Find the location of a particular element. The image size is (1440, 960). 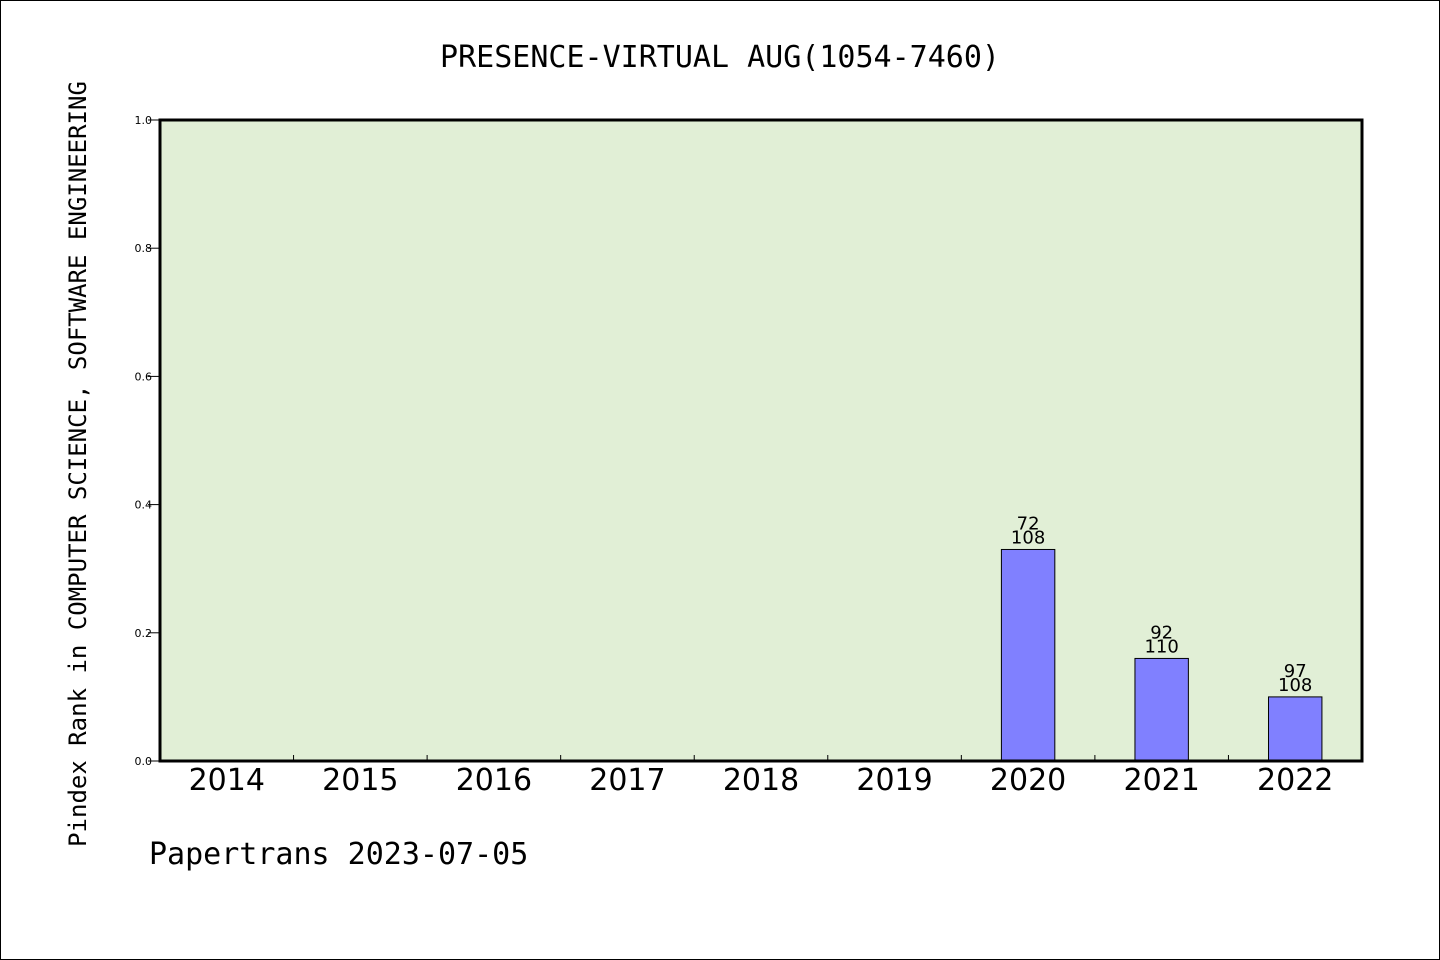

x-tick-label: 2015 is located at coordinates (360, 780).